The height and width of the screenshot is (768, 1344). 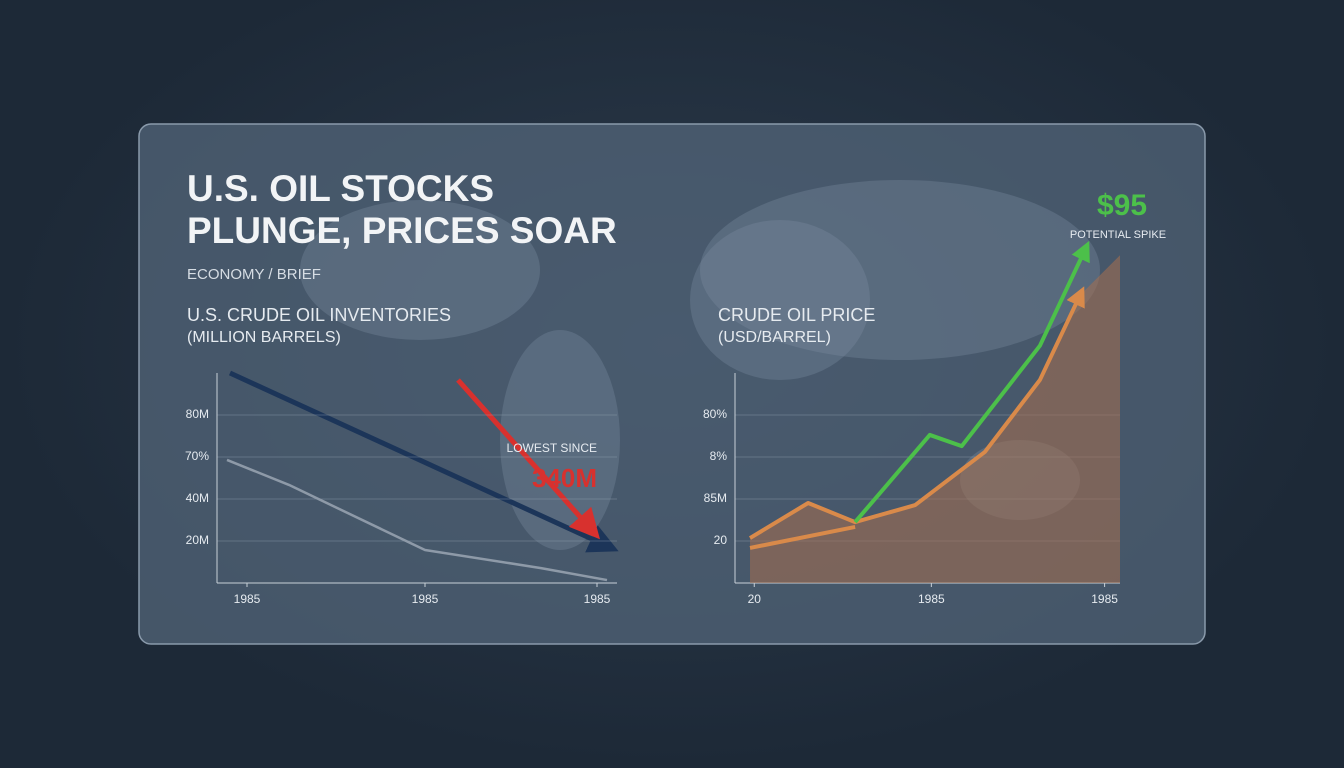 I want to click on x-tick-label: 20, so click(x=755, y=599).